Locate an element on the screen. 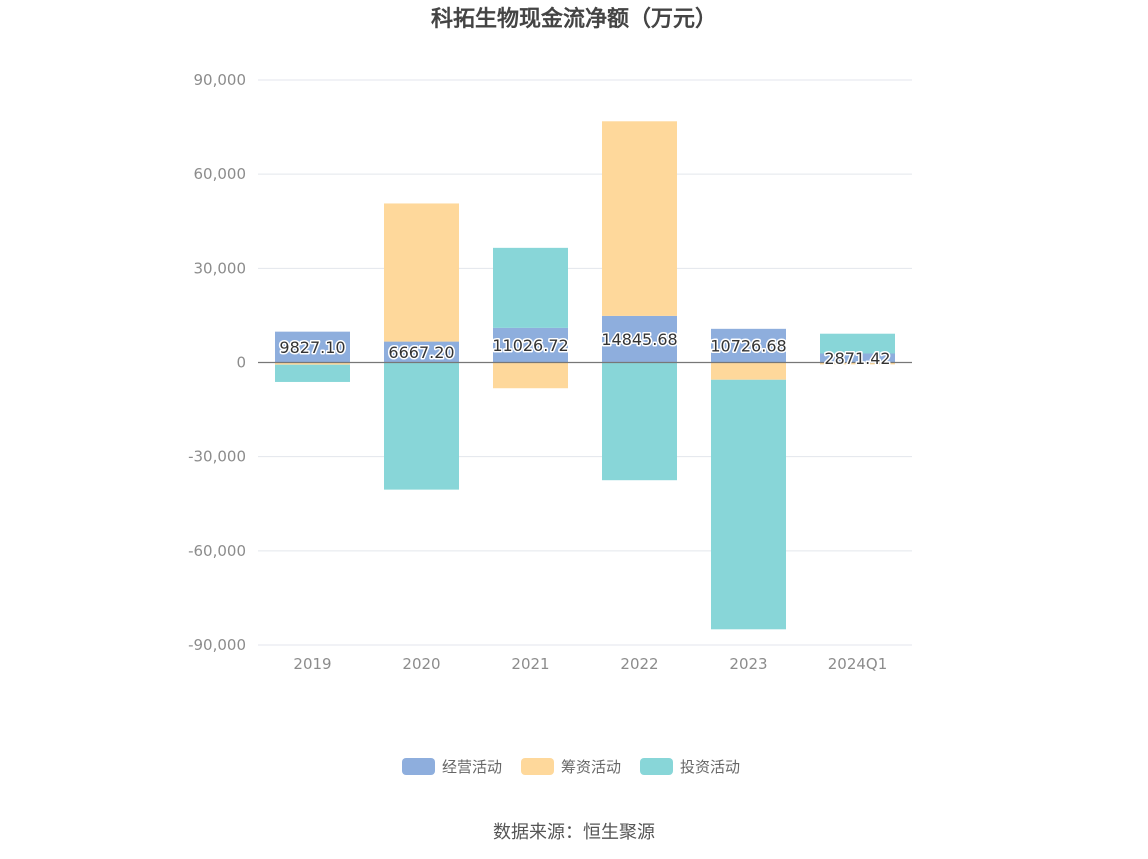 The width and height of the screenshot is (1148, 859). data-label: 14845.68 is located at coordinates (639, 339).